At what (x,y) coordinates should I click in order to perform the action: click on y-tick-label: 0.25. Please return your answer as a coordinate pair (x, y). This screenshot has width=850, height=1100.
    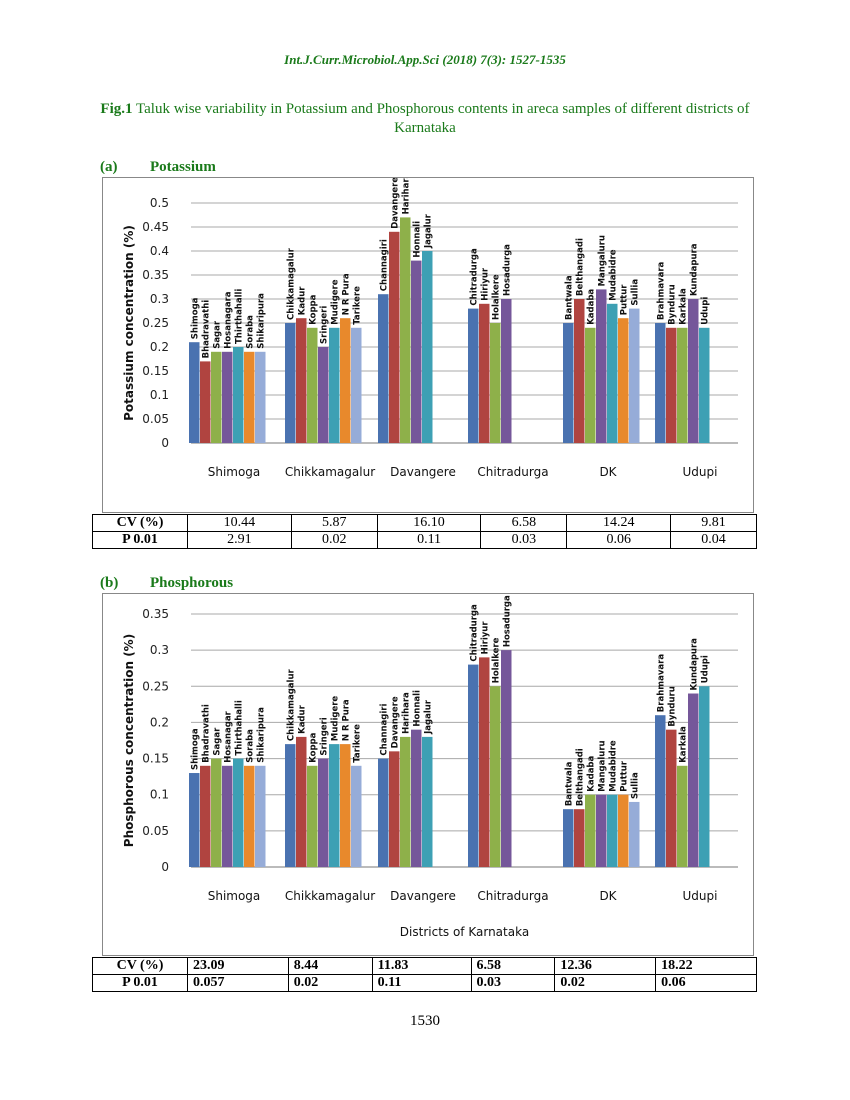
    Looking at the image, I should click on (155, 686).